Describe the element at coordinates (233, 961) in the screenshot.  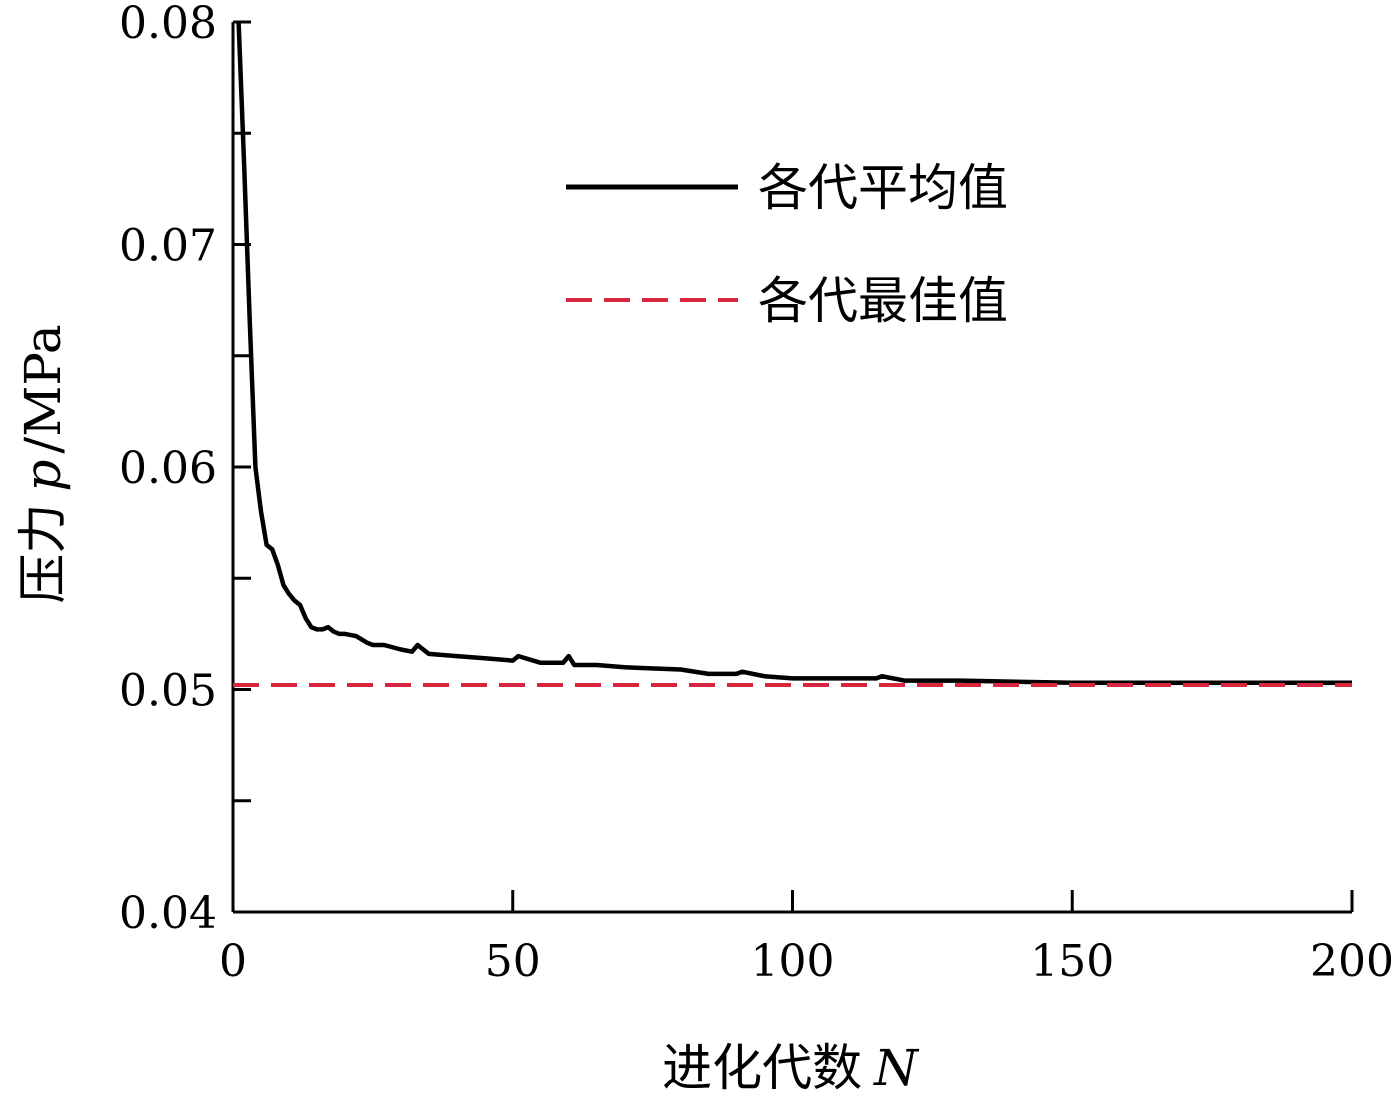
I see `x-tick-label: 0` at that location.